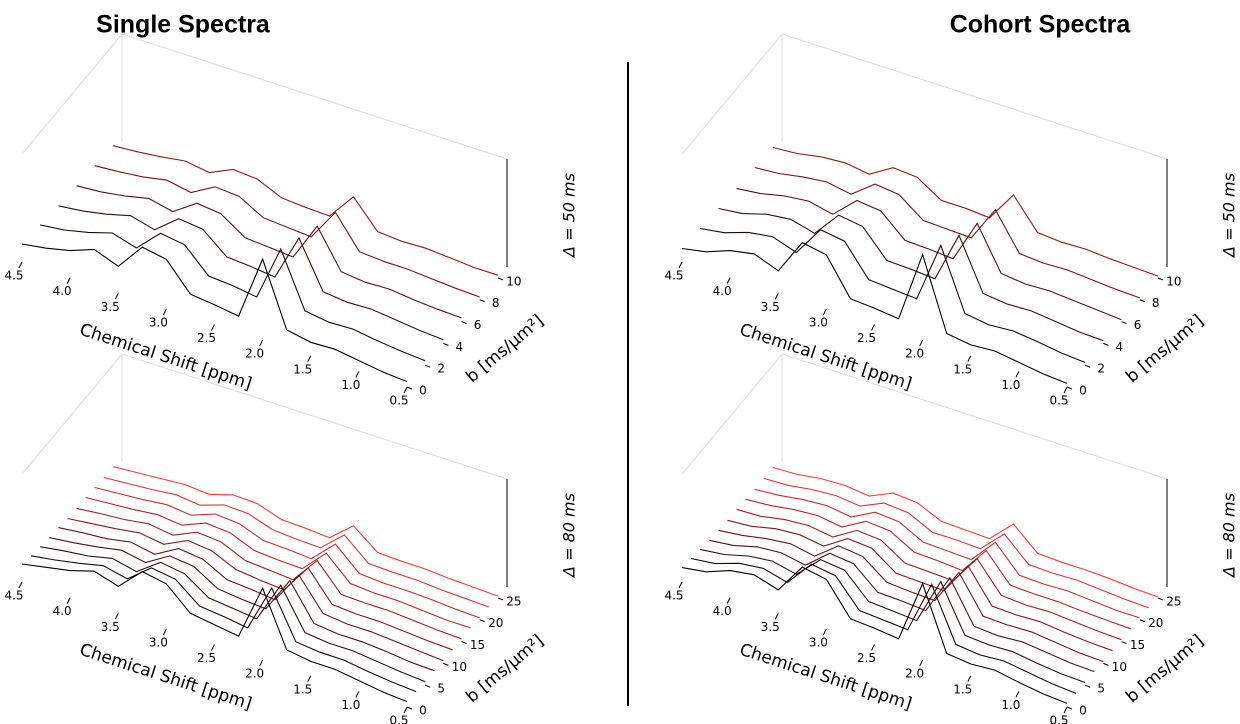 The height and width of the screenshot is (724, 1240). What do you see at coordinates (1229, 536) in the screenshot?
I see `panel-label: Δ = 80 ms` at bounding box center [1229, 536].